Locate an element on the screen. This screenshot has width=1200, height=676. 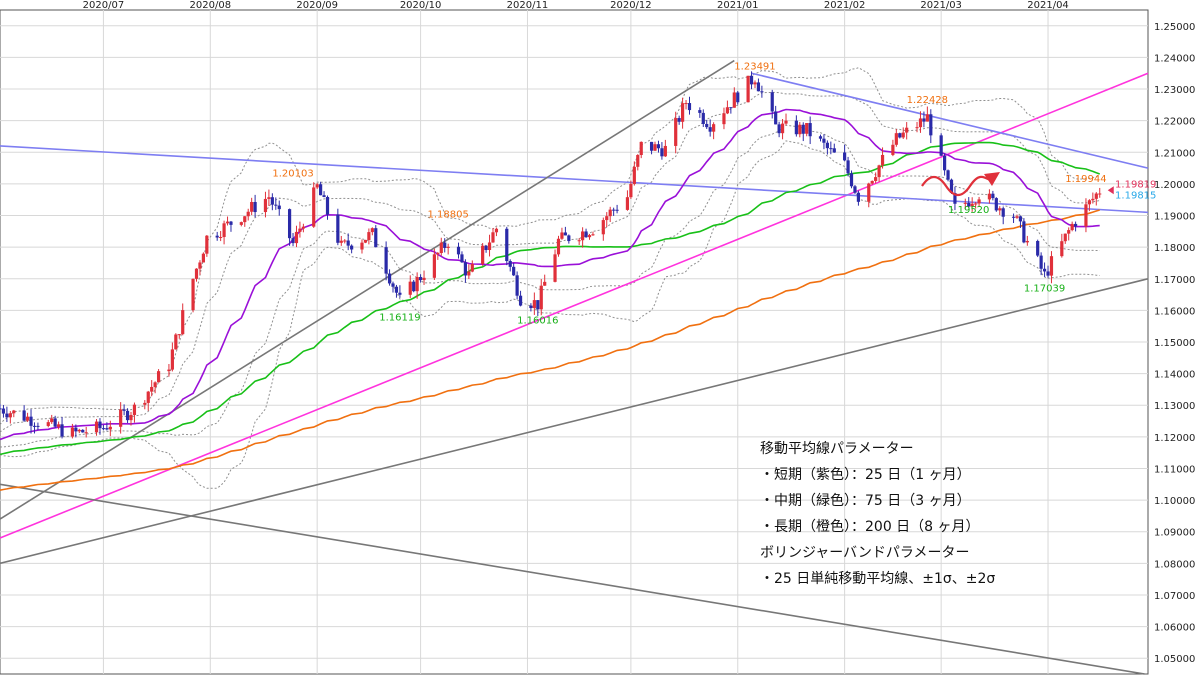
y-tick-label: 1.05000 is located at coordinates (1174, 659).